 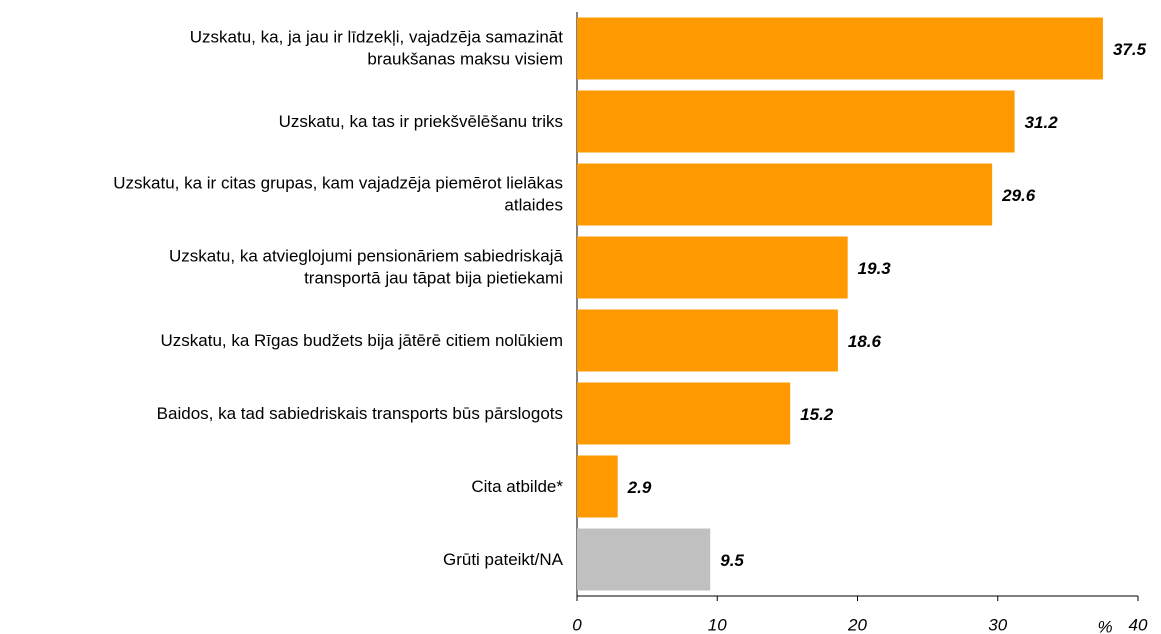 What do you see at coordinates (1130, 49) in the screenshot?
I see `value-label: 37.5` at bounding box center [1130, 49].